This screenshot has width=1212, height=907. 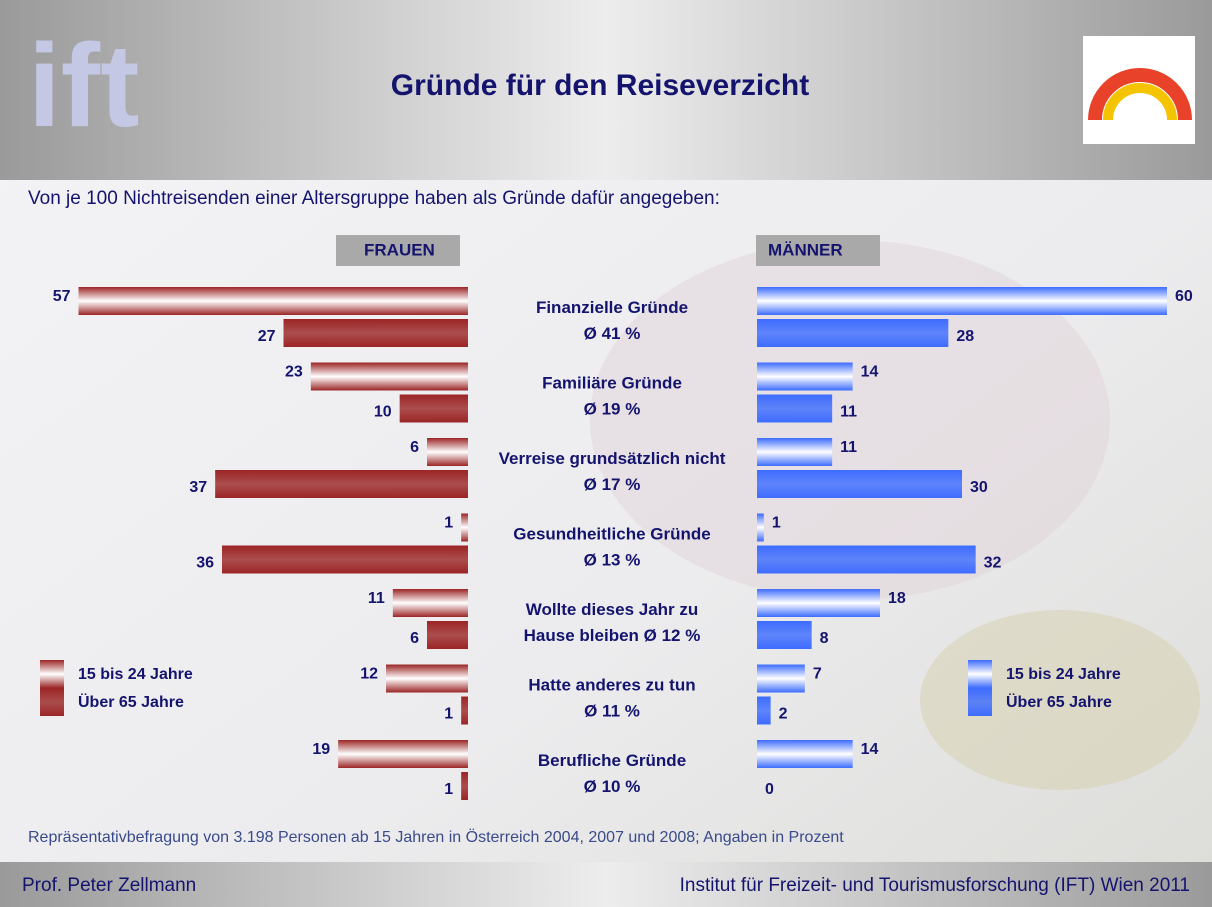 I want to click on footer-left: Prof. Peter Zellmann, so click(x=109, y=885).